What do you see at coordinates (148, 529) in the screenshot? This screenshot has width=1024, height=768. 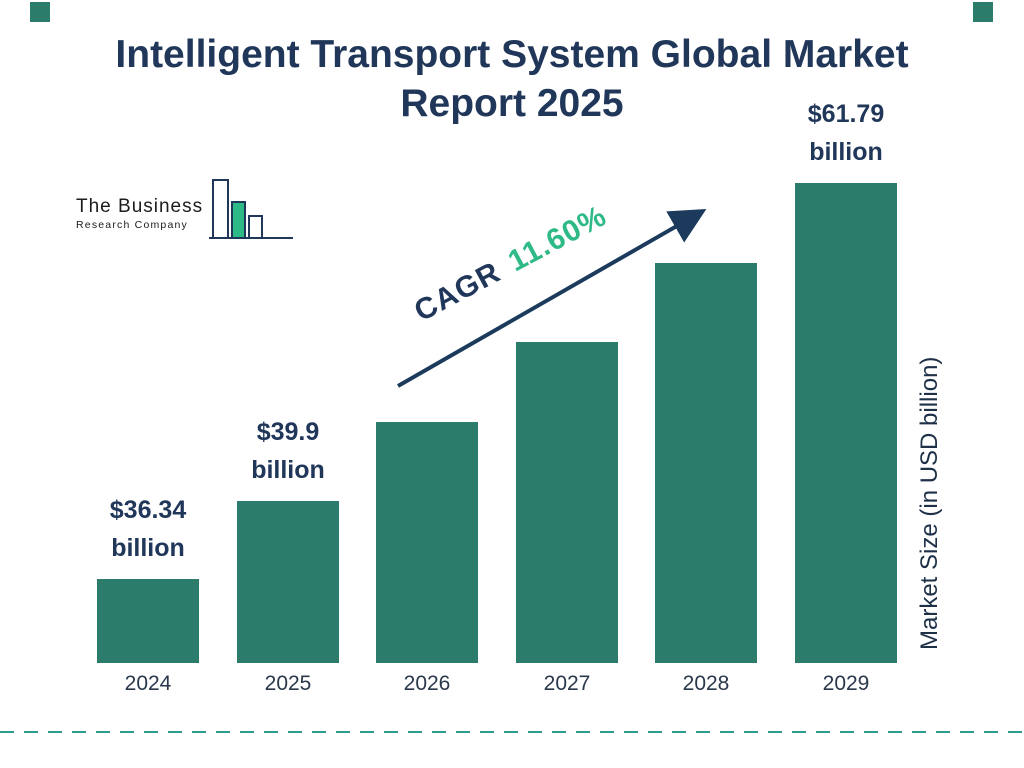 I see `value-label-2024: $36.34 billion` at bounding box center [148, 529].